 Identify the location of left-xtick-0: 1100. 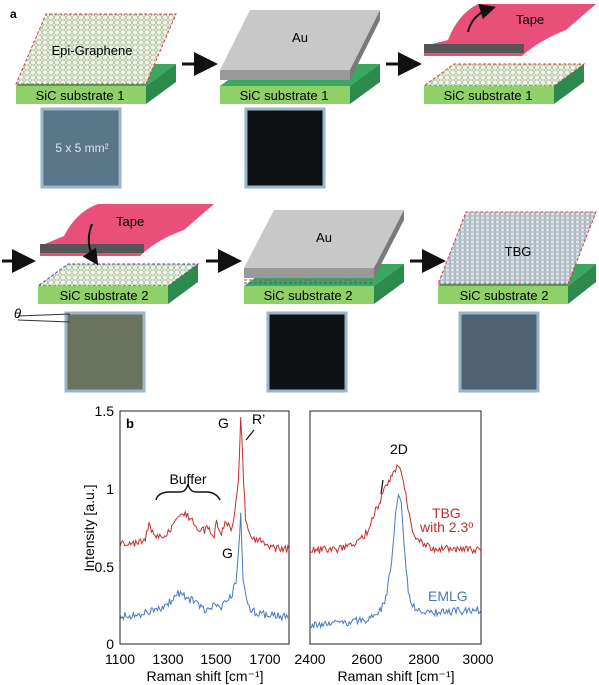
(120, 659).